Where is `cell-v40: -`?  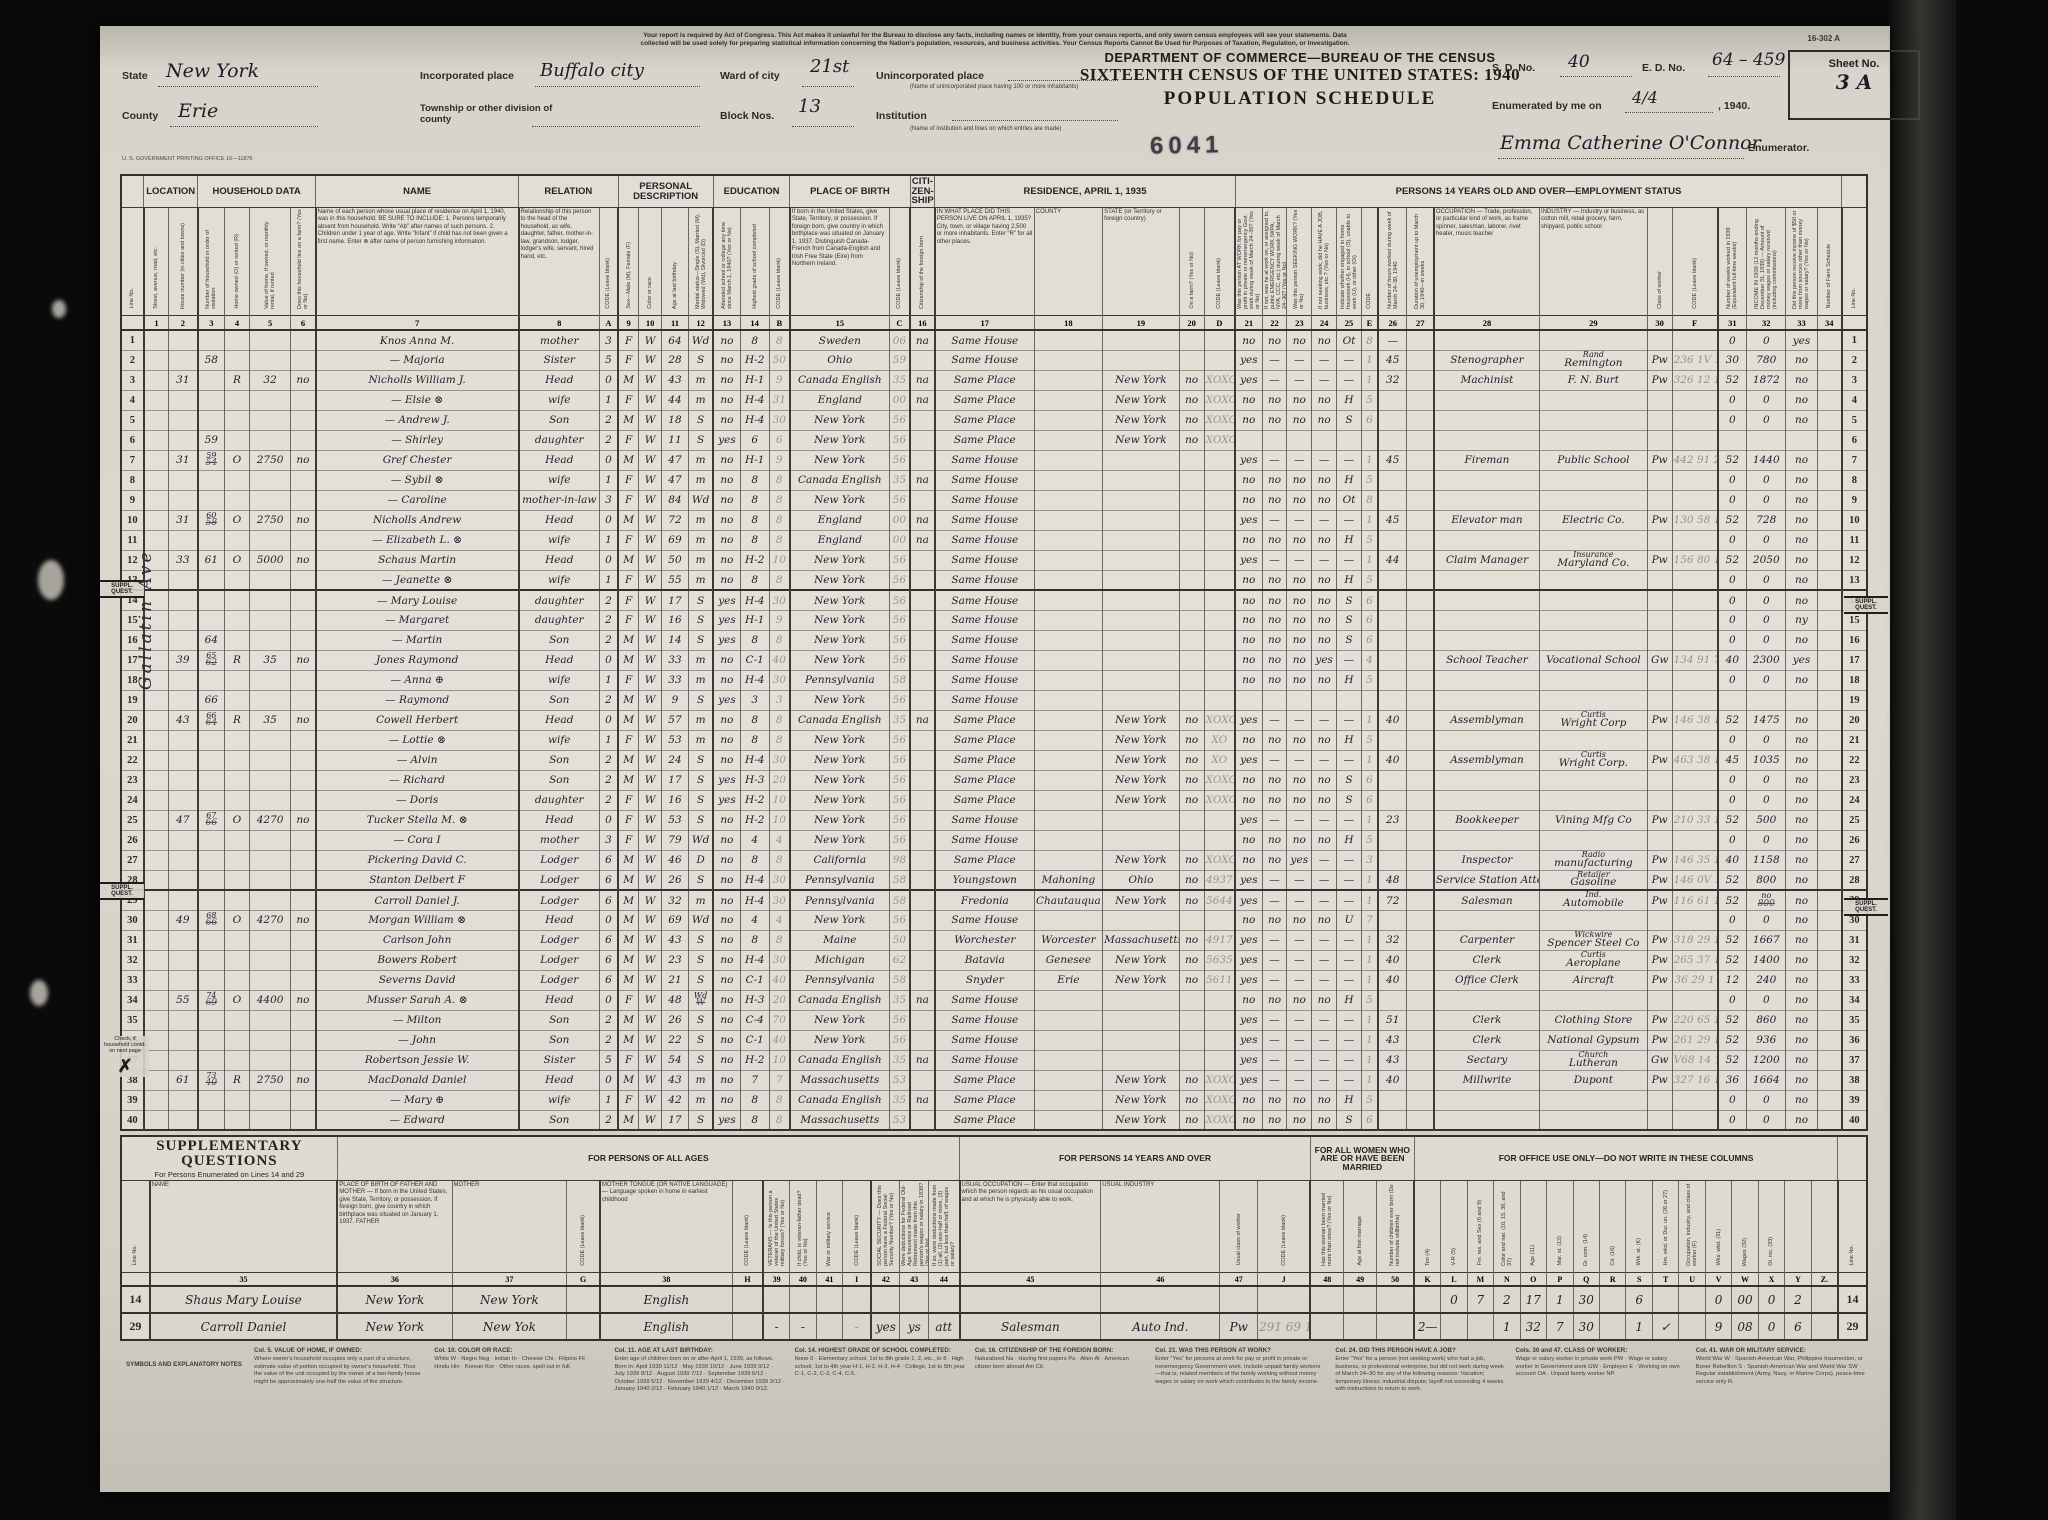
cell-v40: - is located at coordinates (803, 1326).